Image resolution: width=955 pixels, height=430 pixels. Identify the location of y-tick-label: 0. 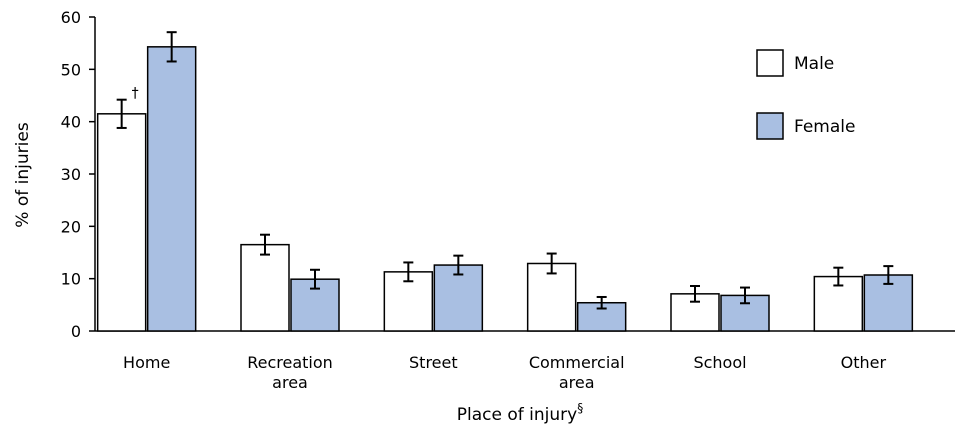
(76, 331).